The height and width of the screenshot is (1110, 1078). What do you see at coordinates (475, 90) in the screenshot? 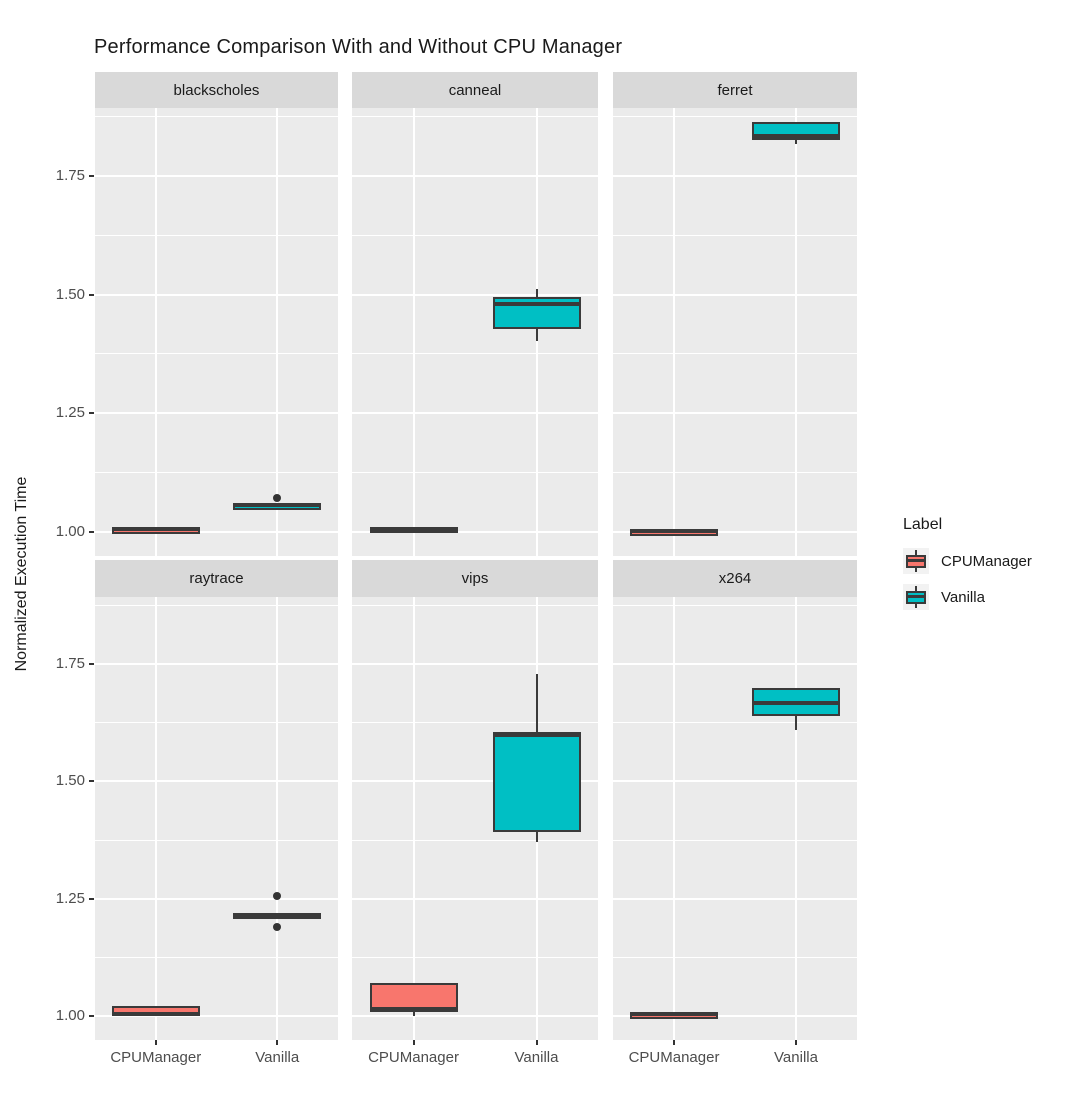
I see `facet-strip-canneal: canneal` at bounding box center [475, 90].